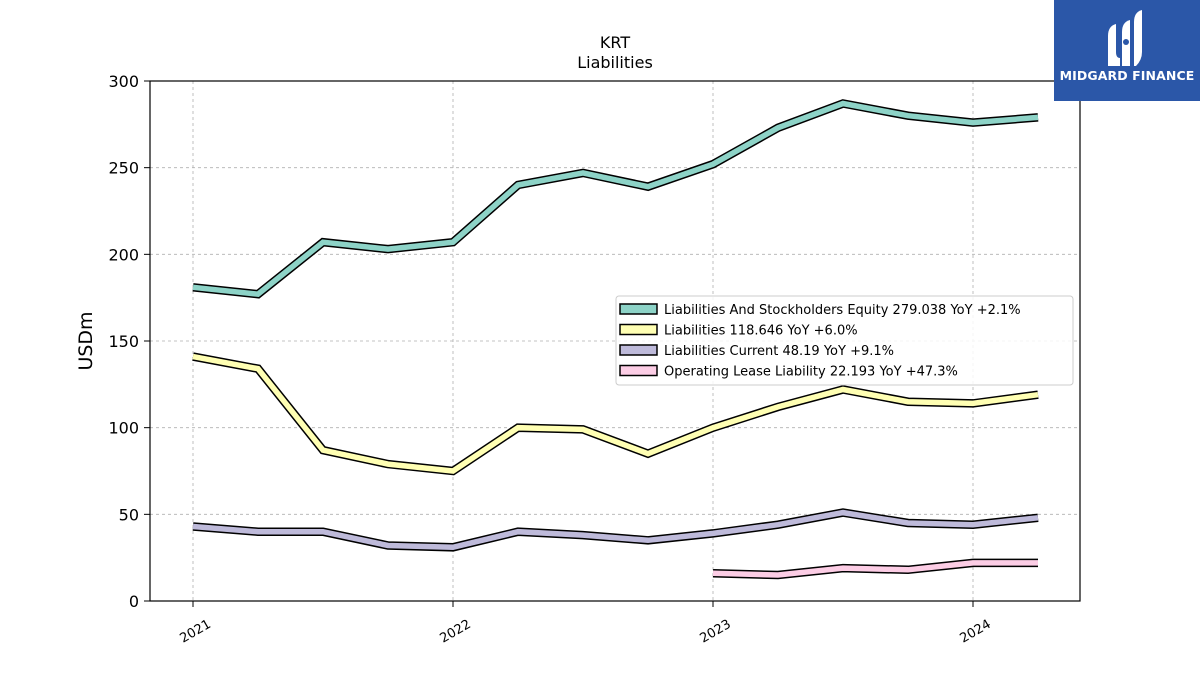 The width and height of the screenshot is (1200, 675). Describe the element at coordinates (123, 254) in the screenshot. I see `y-tick-label: 200` at that location.